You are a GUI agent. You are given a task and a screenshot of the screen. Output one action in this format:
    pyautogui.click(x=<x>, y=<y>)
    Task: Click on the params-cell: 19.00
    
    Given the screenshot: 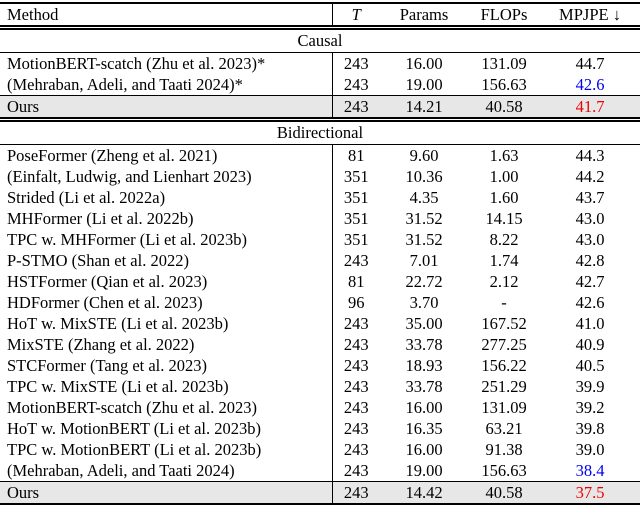 What is the action you would take?
    pyautogui.click(x=424, y=470)
    